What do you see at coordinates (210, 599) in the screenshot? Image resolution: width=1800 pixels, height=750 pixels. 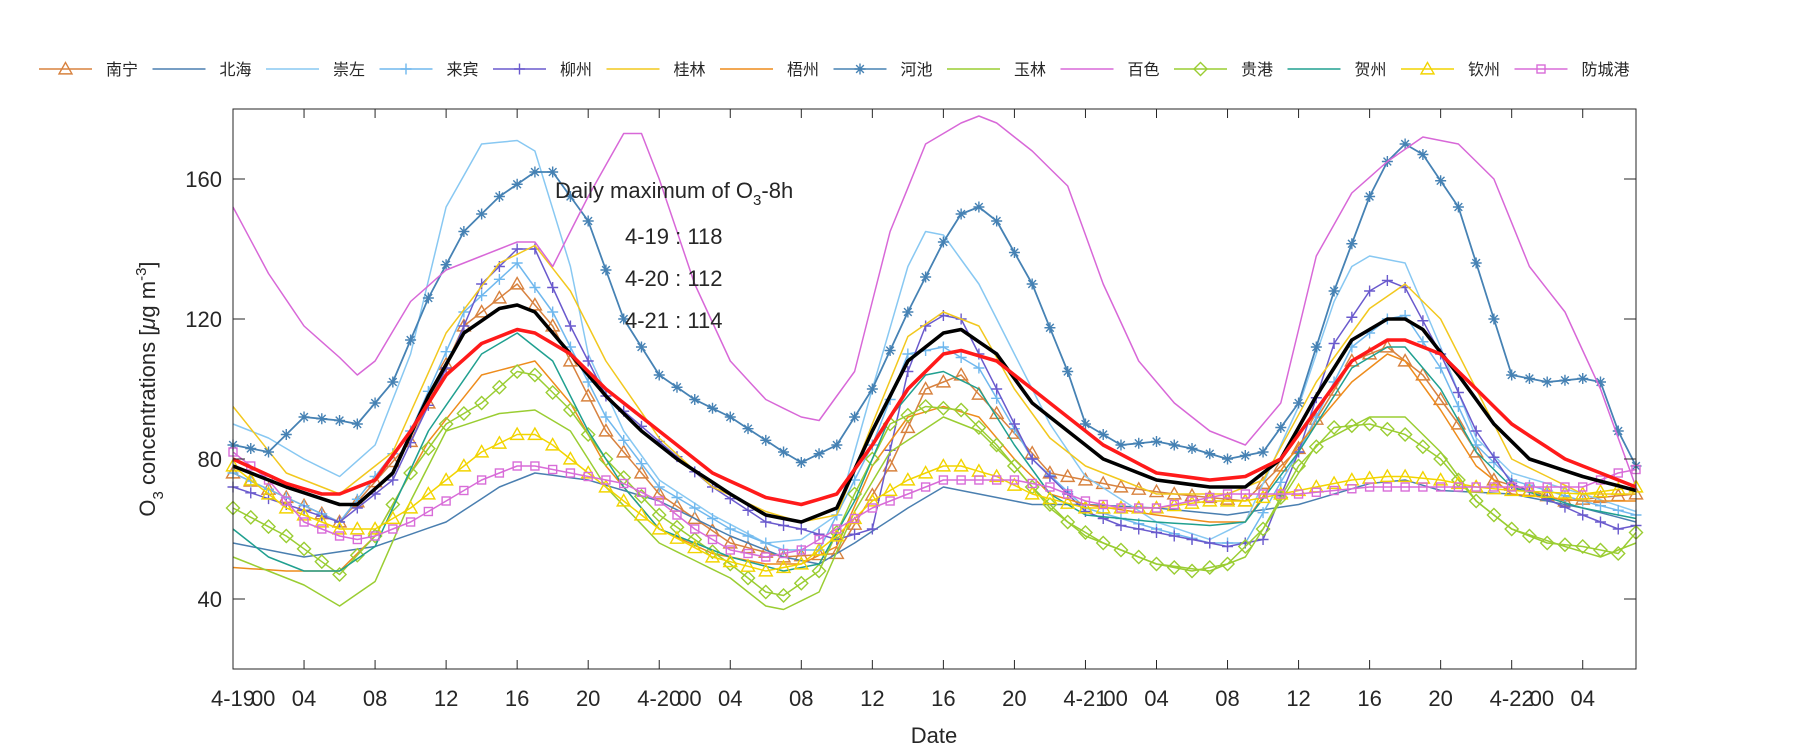 I see `y-tick-label: 40` at bounding box center [210, 599].